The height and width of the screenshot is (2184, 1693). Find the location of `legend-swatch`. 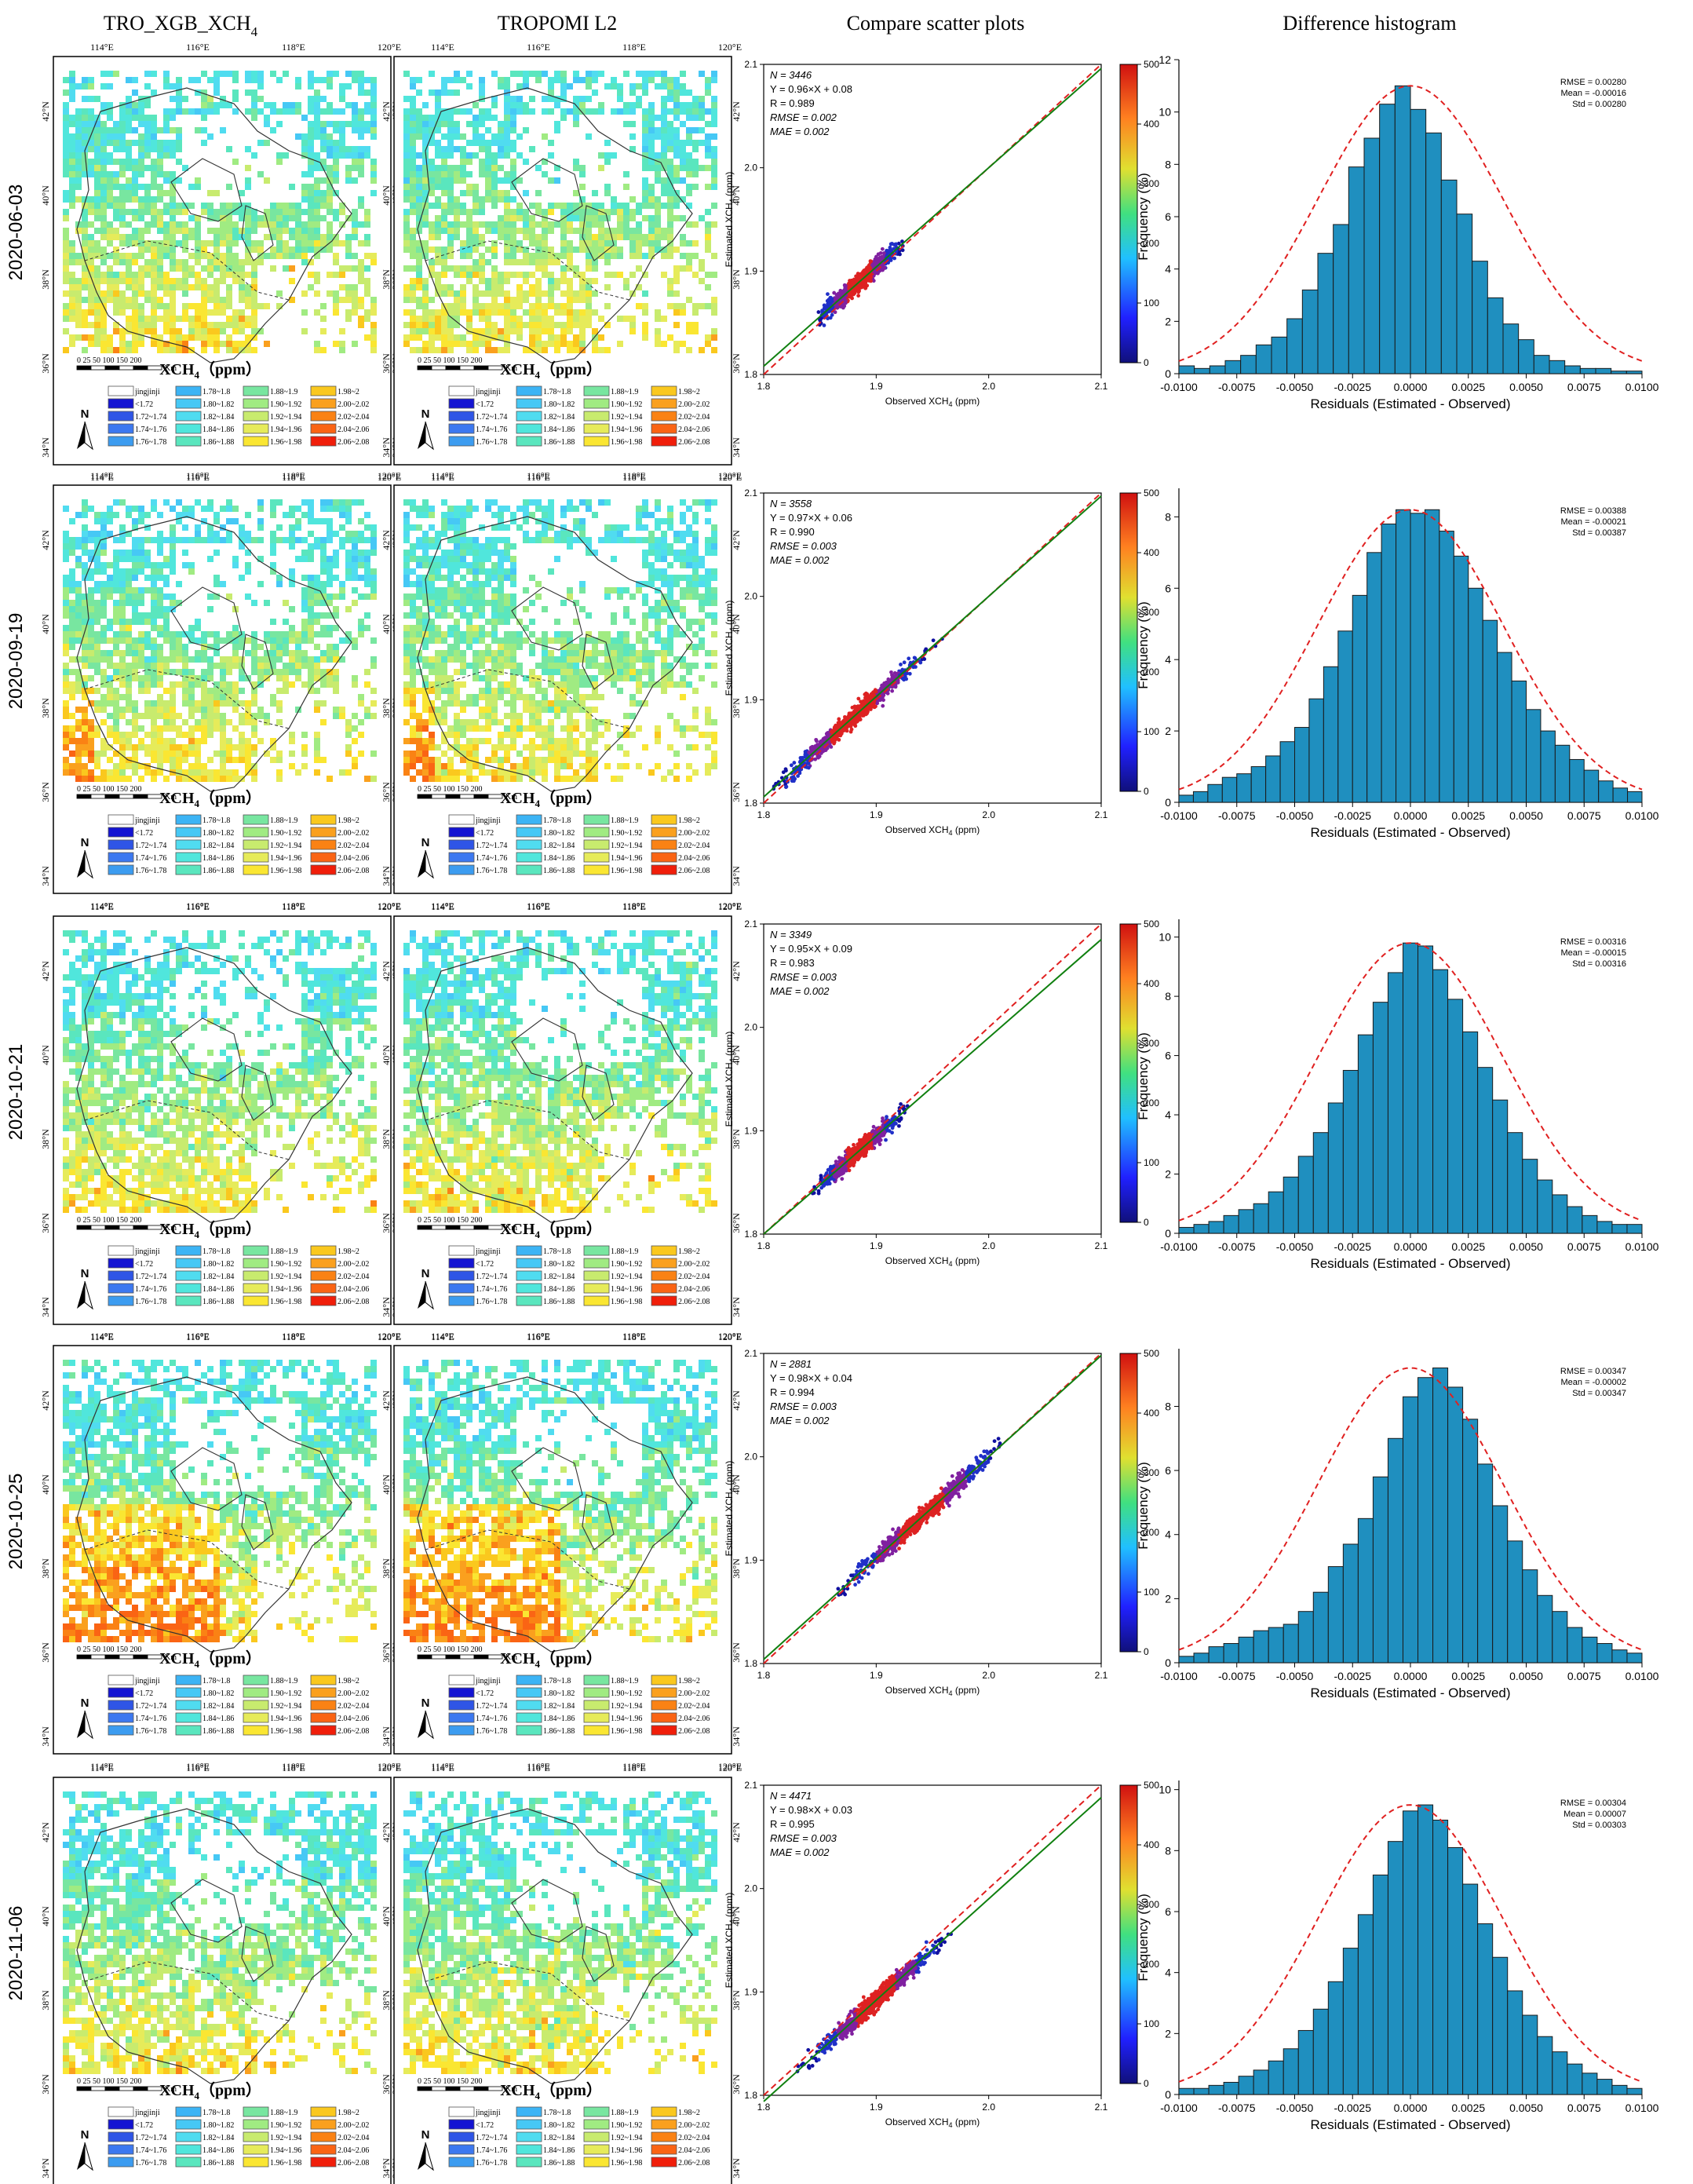

legend-swatch is located at coordinates (529, 428).